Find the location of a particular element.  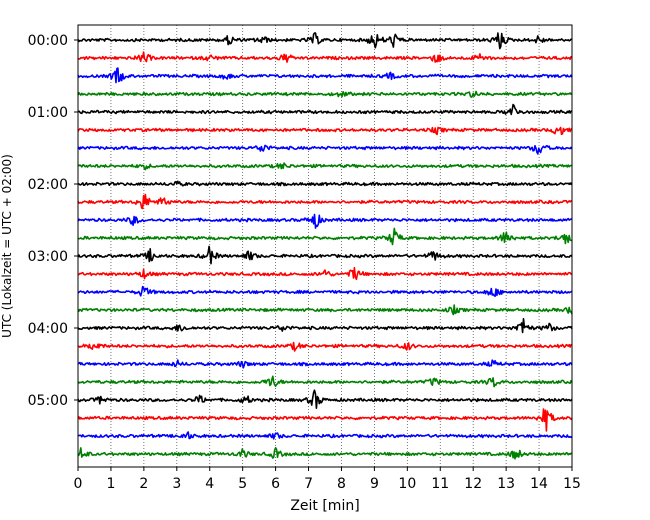

x-tick-label: 9 is located at coordinates (374, 484).